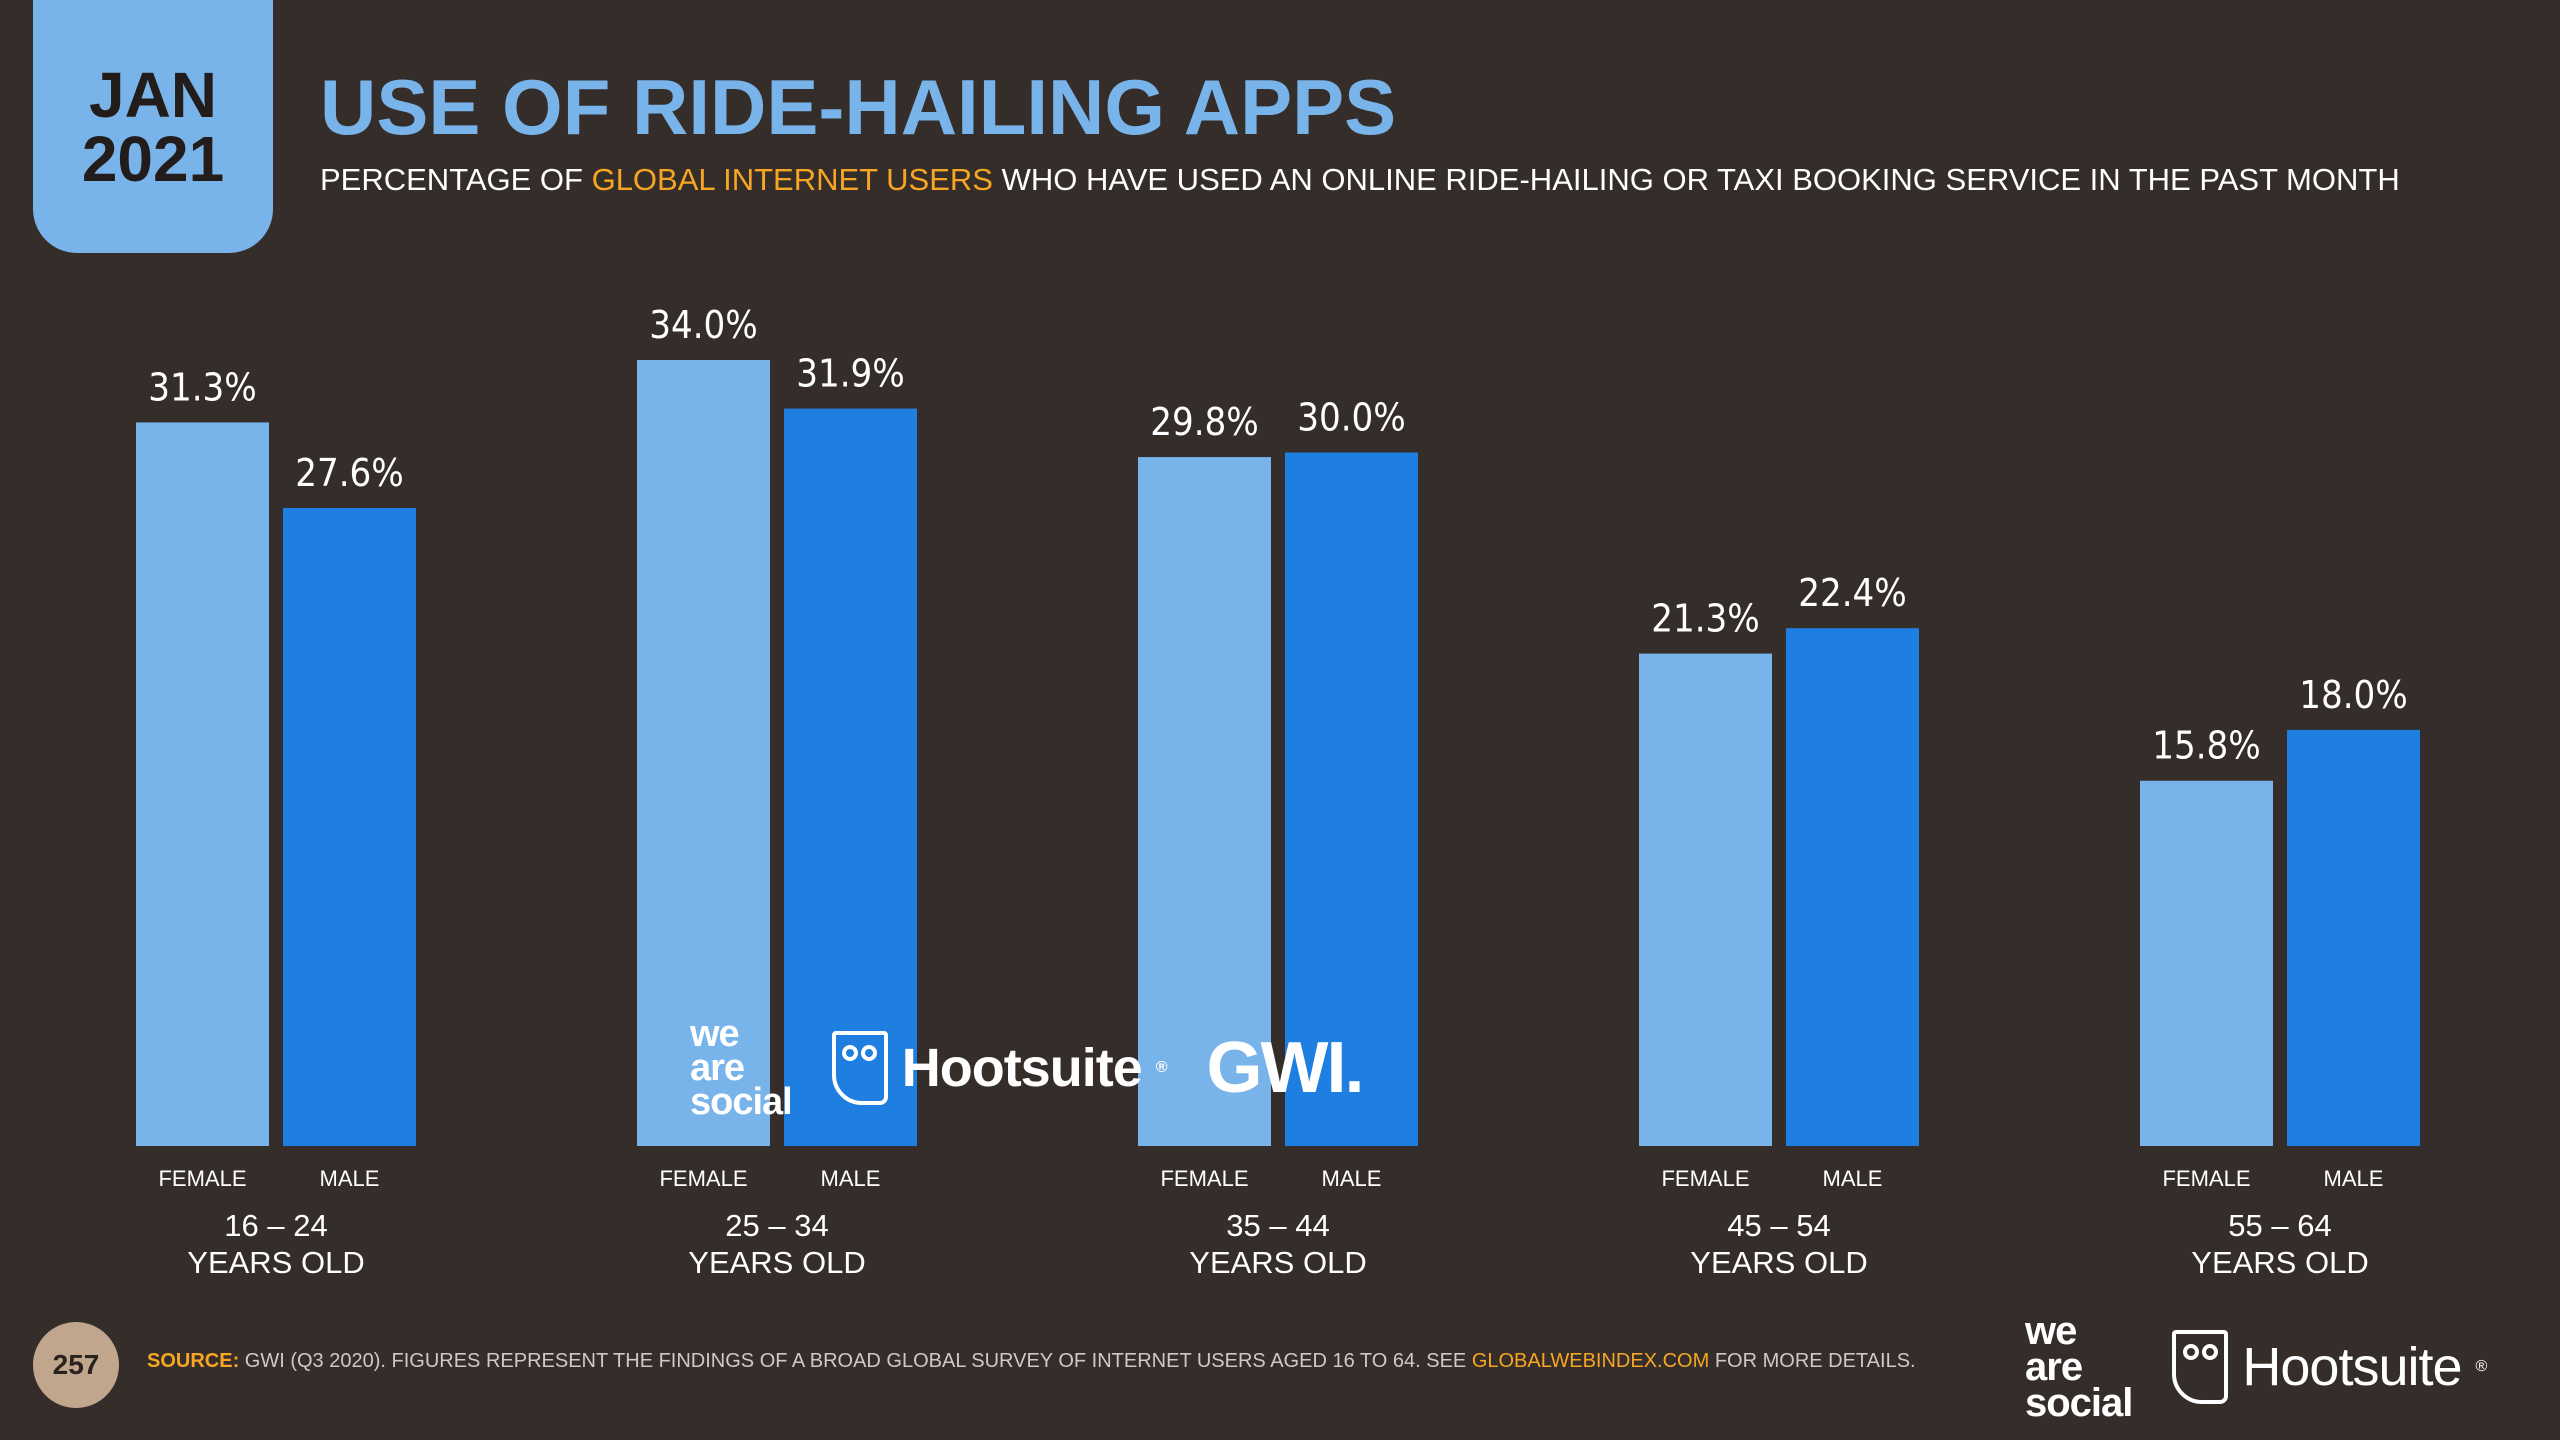 The height and width of the screenshot is (1440, 2560). Describe the element at coordinates (2054, 1367) in the screenshot. I see `footer-logo-are: are` at that location.